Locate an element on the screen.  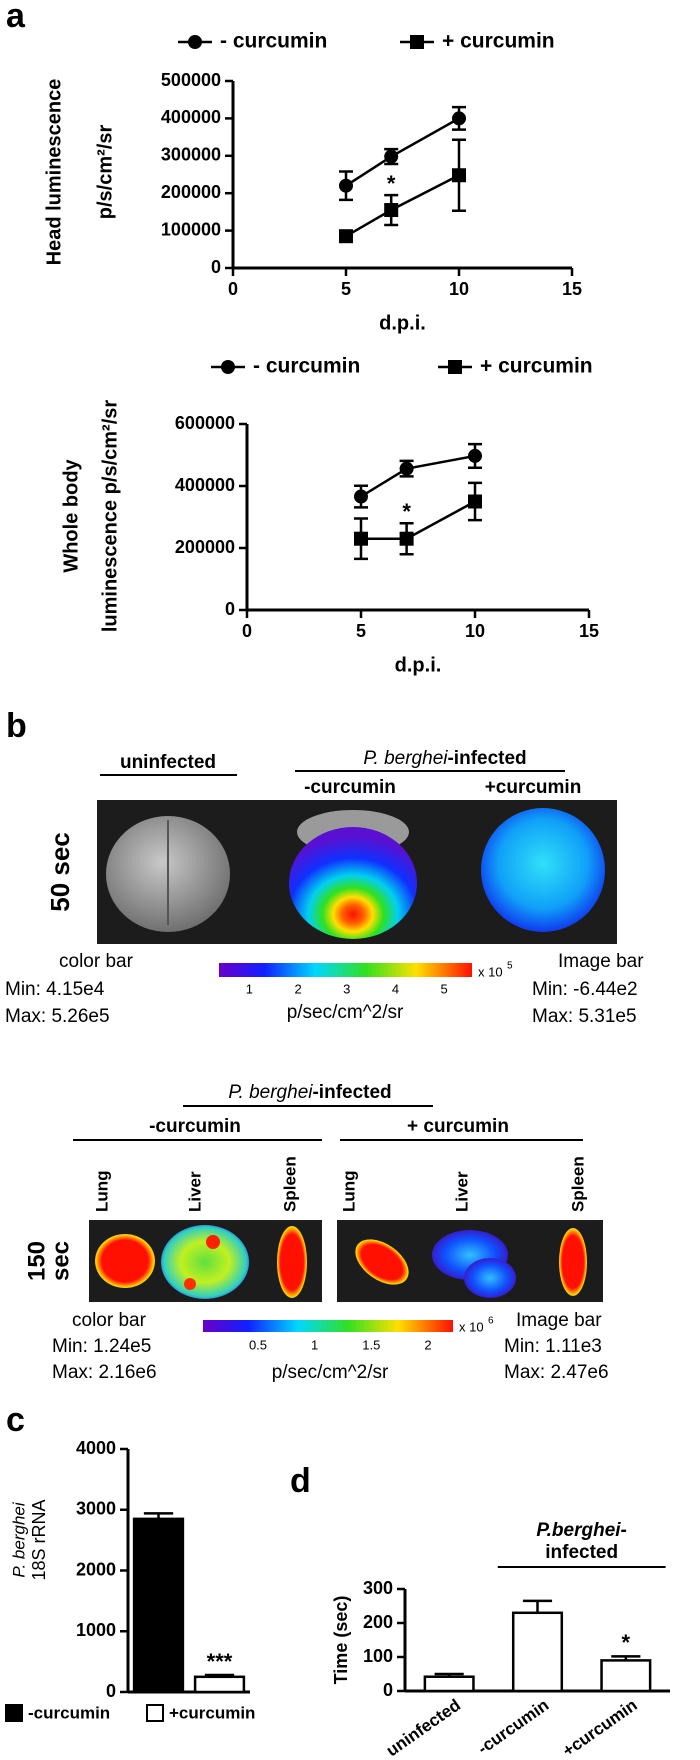
y-tick-label: 500000 is located at coordinates (191, 80).